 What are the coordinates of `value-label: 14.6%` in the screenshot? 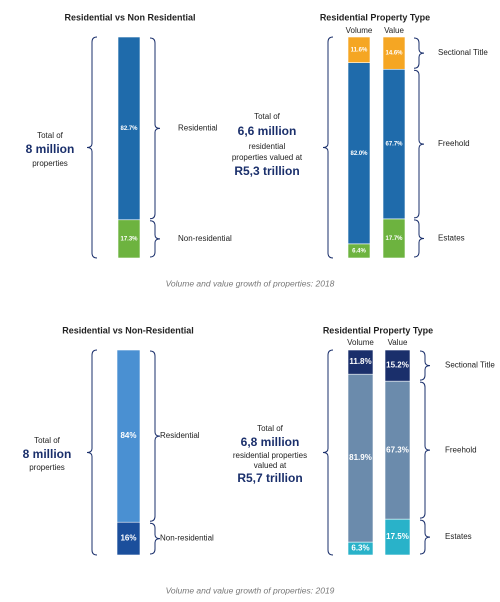 It's located at (394, 54).